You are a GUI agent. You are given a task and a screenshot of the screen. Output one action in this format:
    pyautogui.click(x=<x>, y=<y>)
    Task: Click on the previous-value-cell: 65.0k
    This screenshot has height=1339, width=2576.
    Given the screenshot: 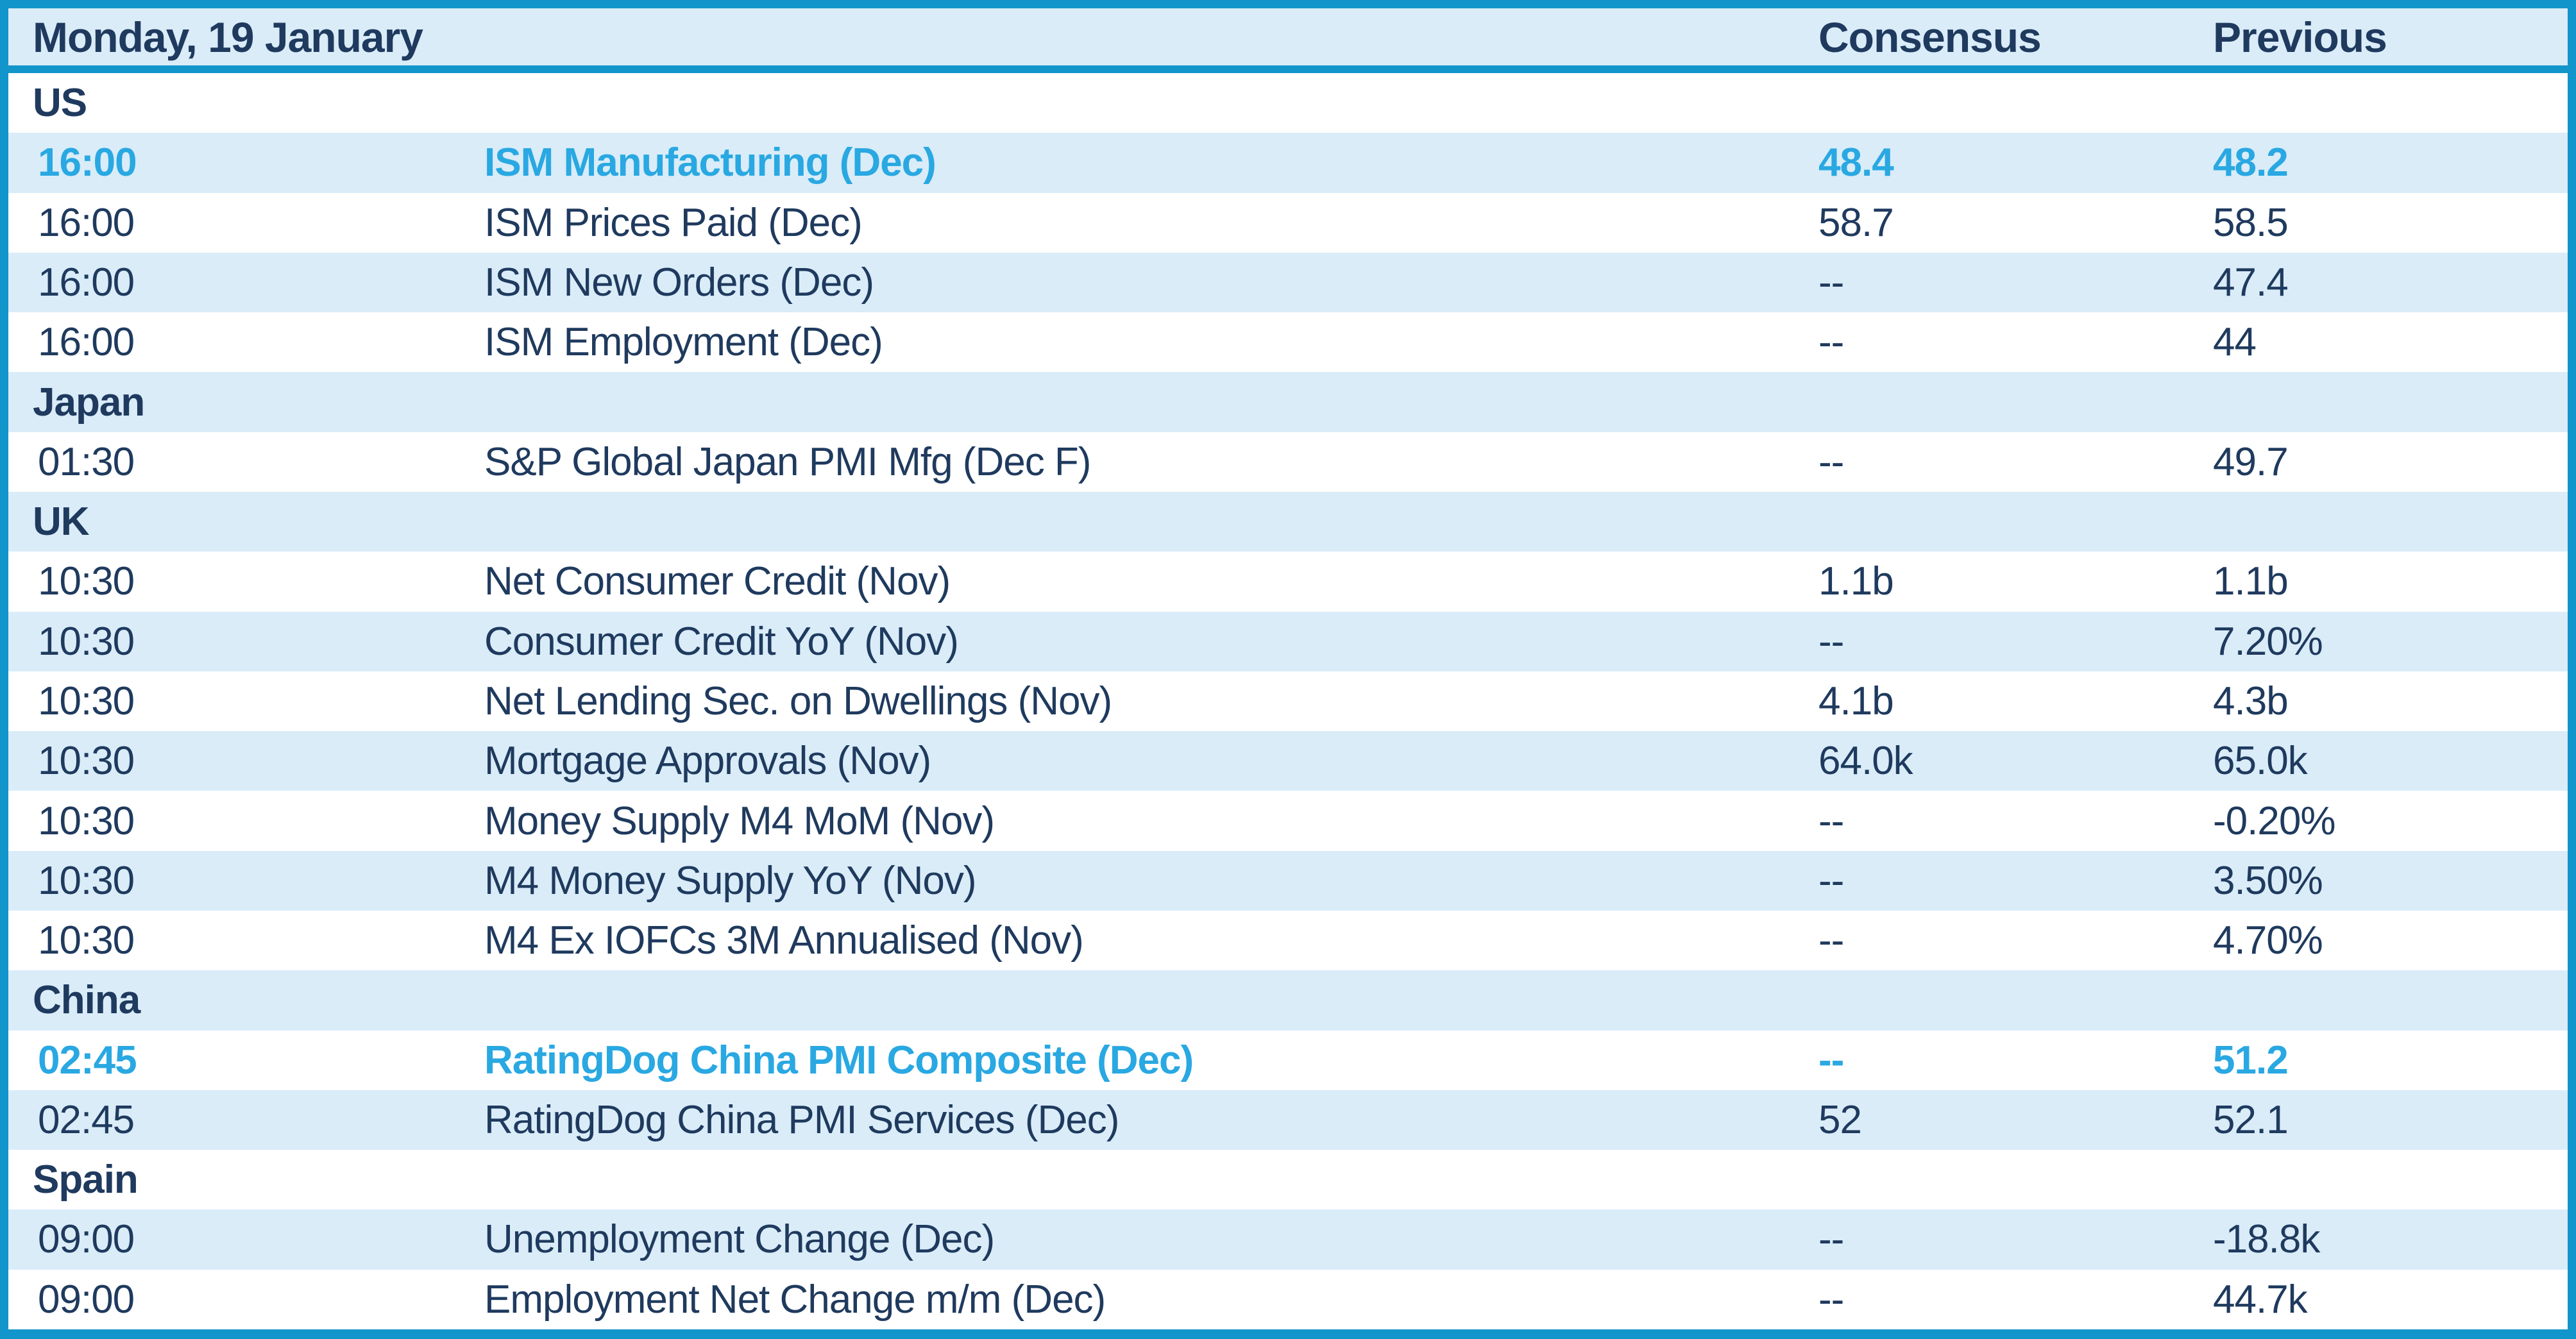 What is the action you would take?
    pyautogui.click(x=2260, y=762)
    